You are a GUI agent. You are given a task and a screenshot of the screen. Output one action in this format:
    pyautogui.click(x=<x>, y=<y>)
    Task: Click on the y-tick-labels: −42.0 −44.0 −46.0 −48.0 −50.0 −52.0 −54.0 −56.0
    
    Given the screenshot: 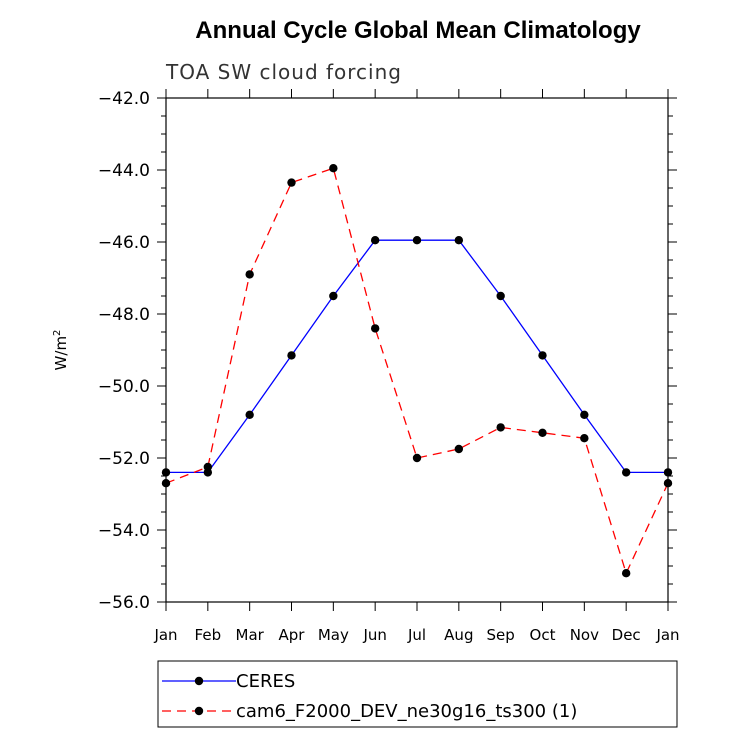 What is the action you would take?
    pyautogui.click(x=124, y=351)
    